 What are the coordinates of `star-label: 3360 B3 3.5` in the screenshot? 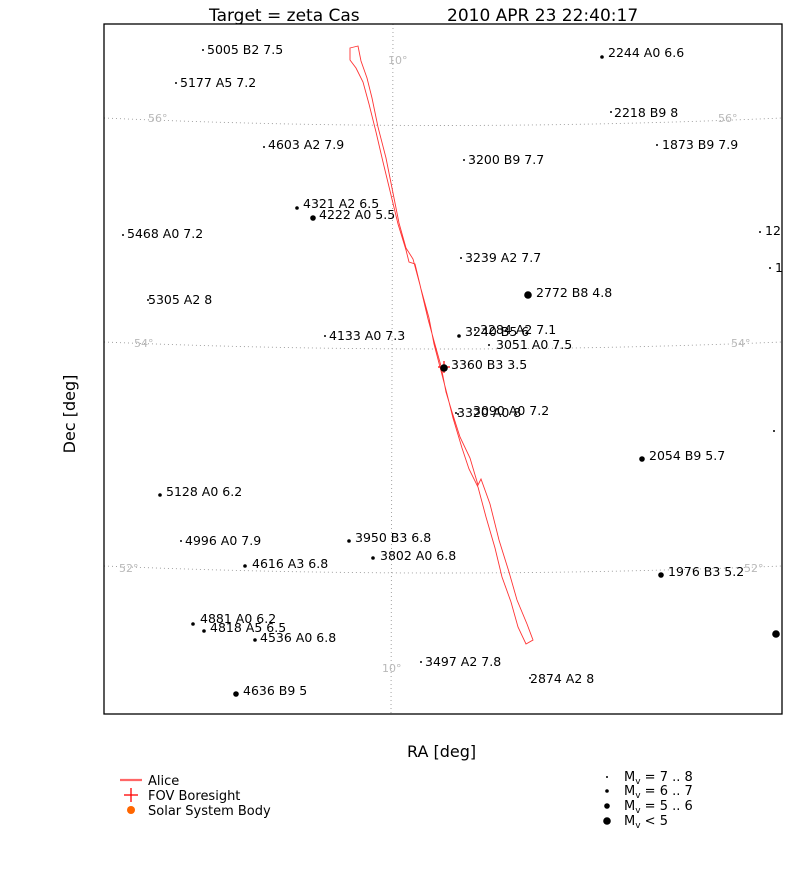 It's located at (489, 364).